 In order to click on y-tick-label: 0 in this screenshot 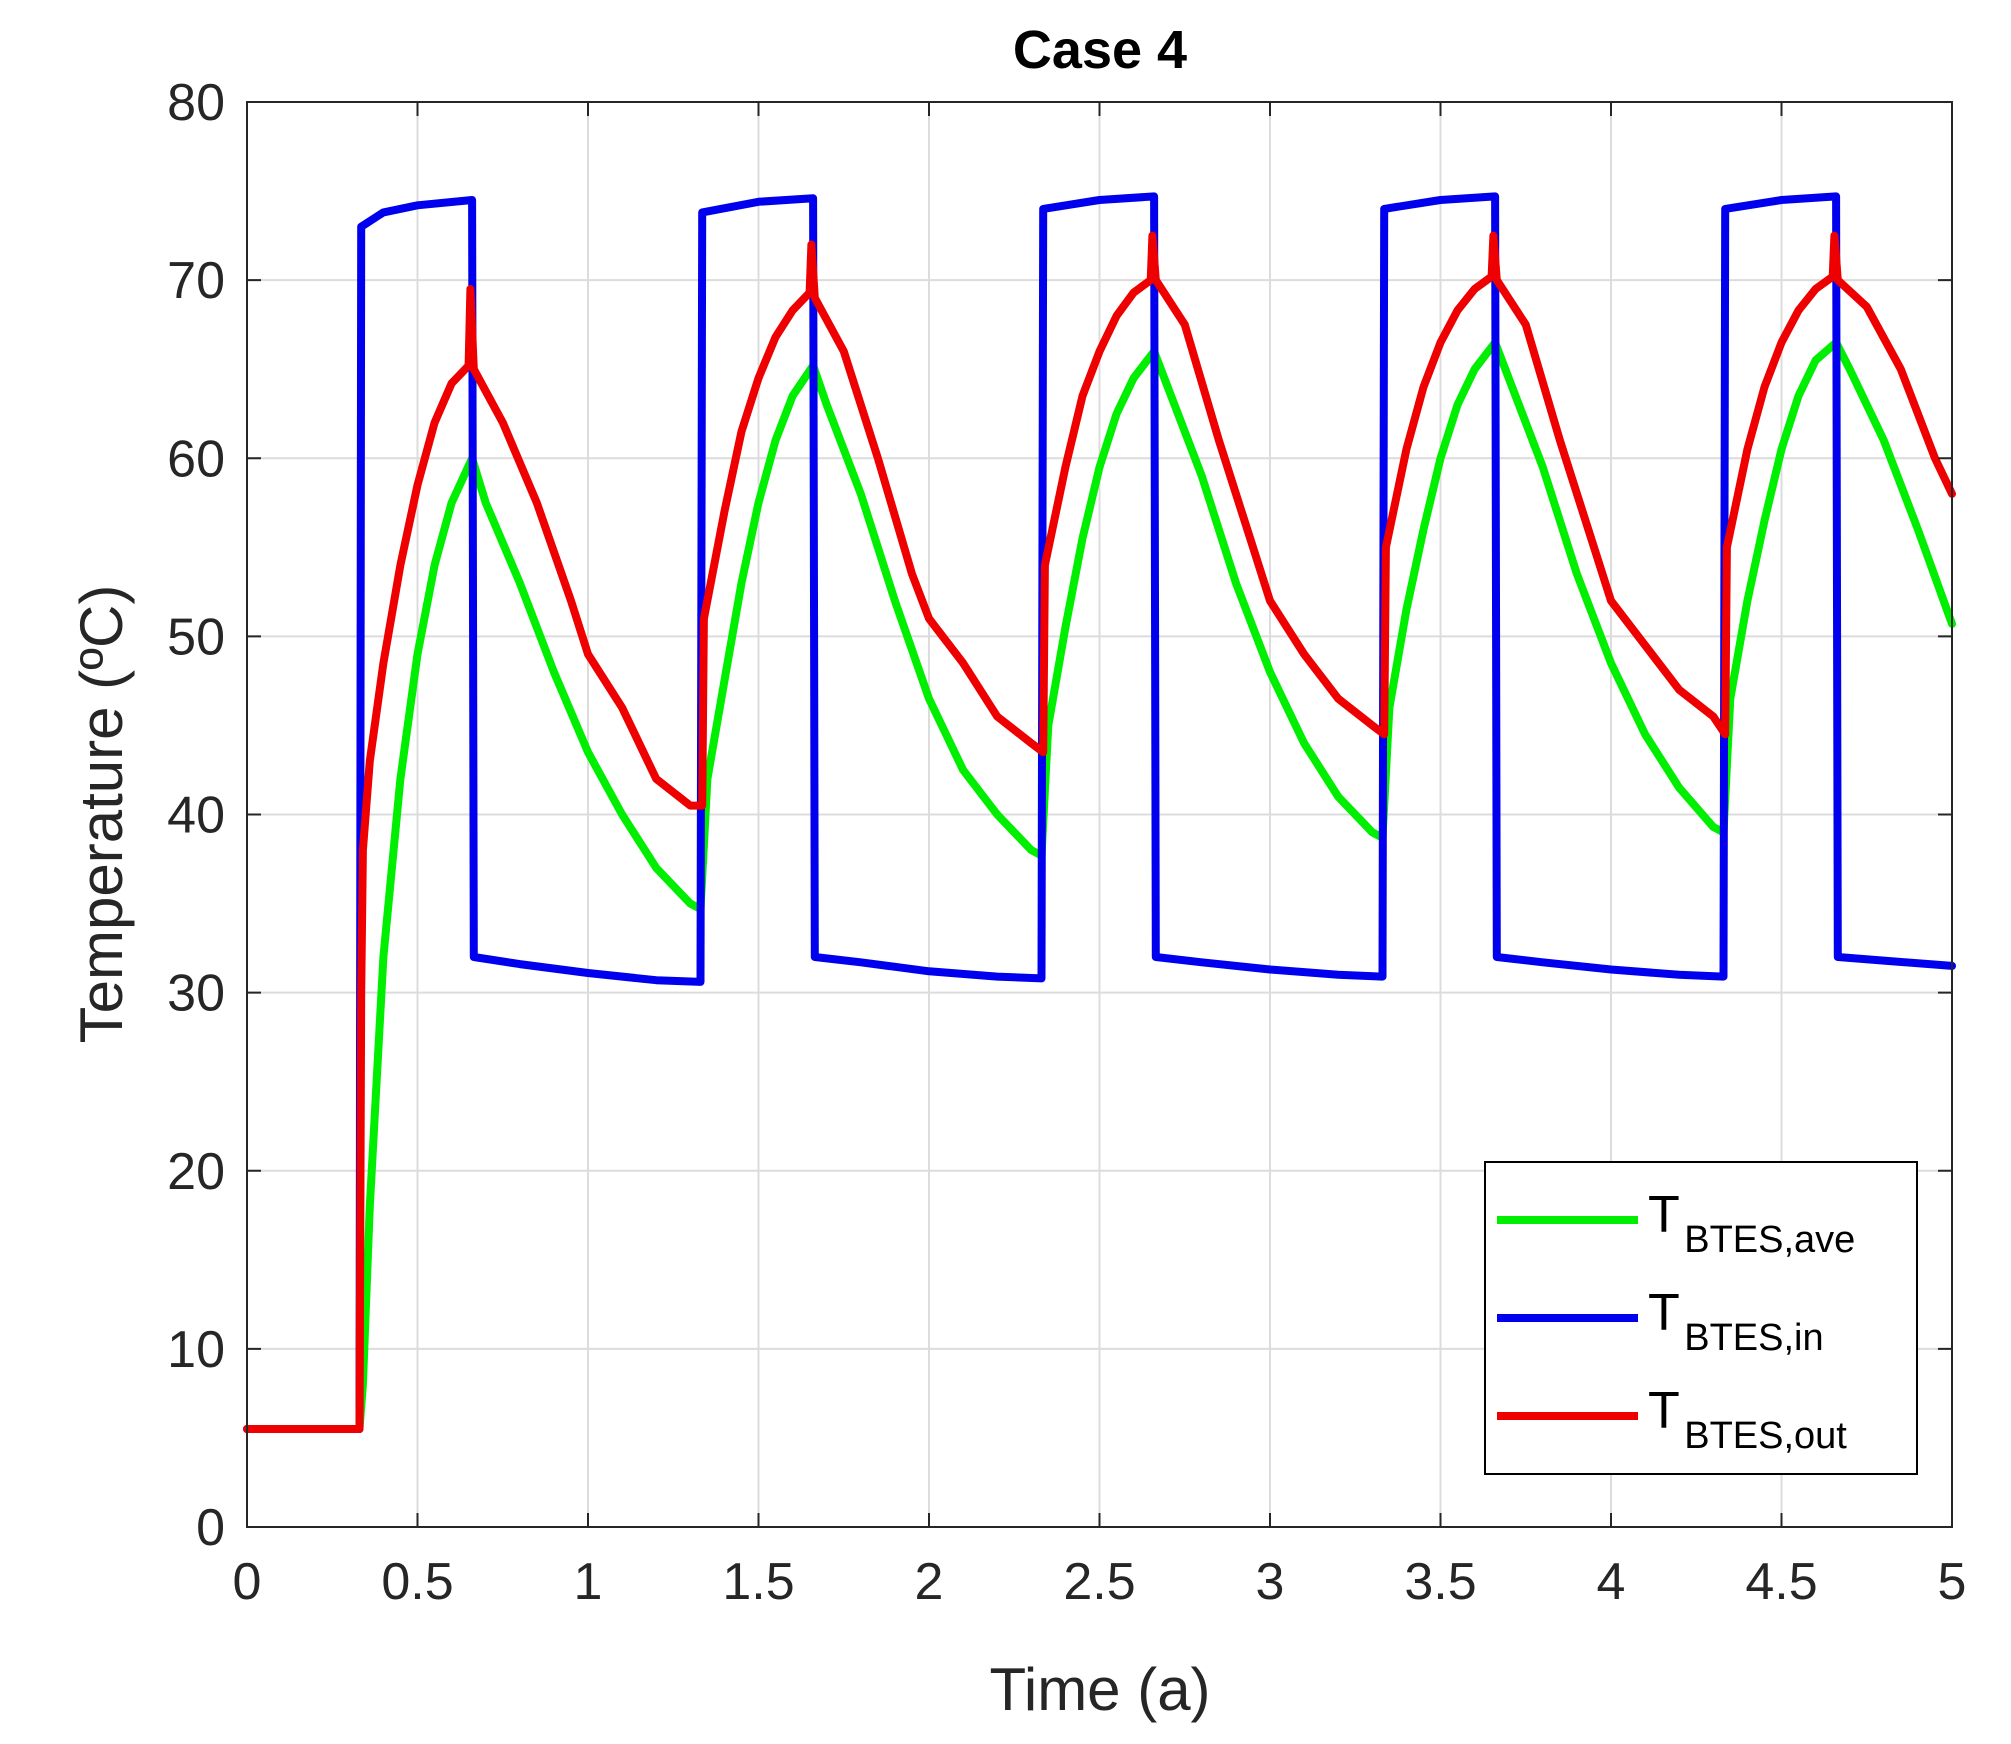, I will do `click(210, 1528)`.